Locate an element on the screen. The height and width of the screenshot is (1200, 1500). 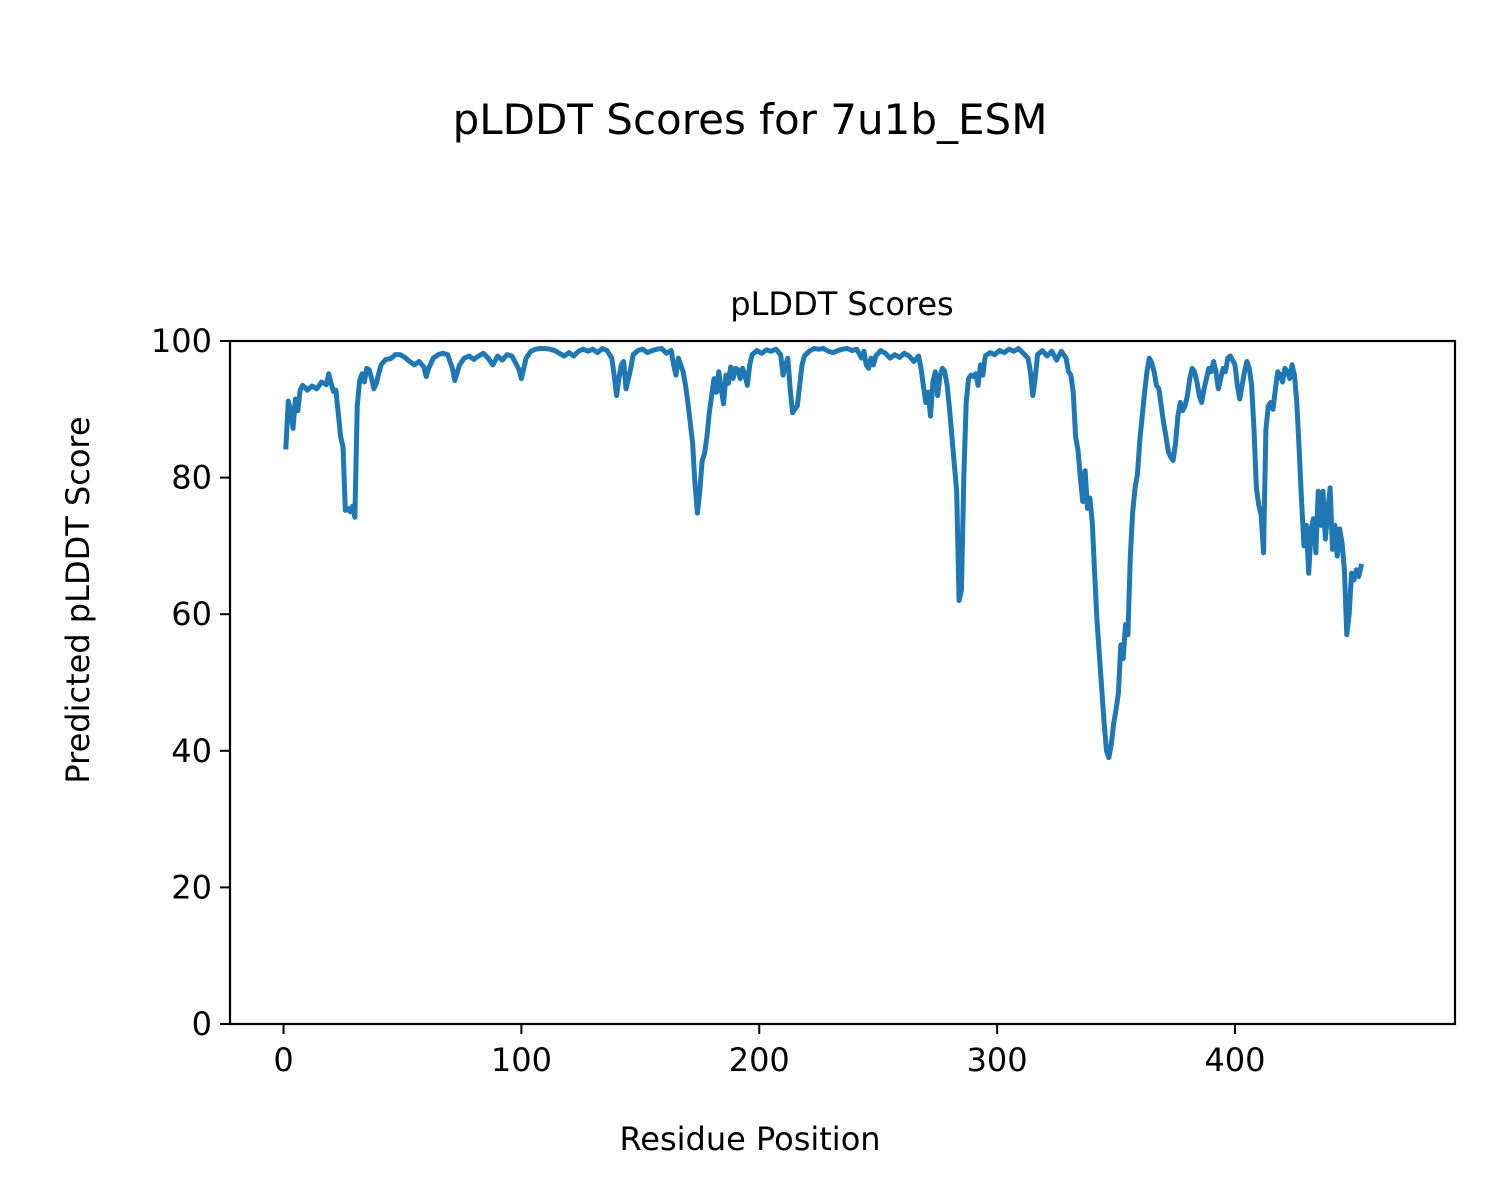
y-axis-label: Predicted pLDDT Score is located at coordinates (78, 599).